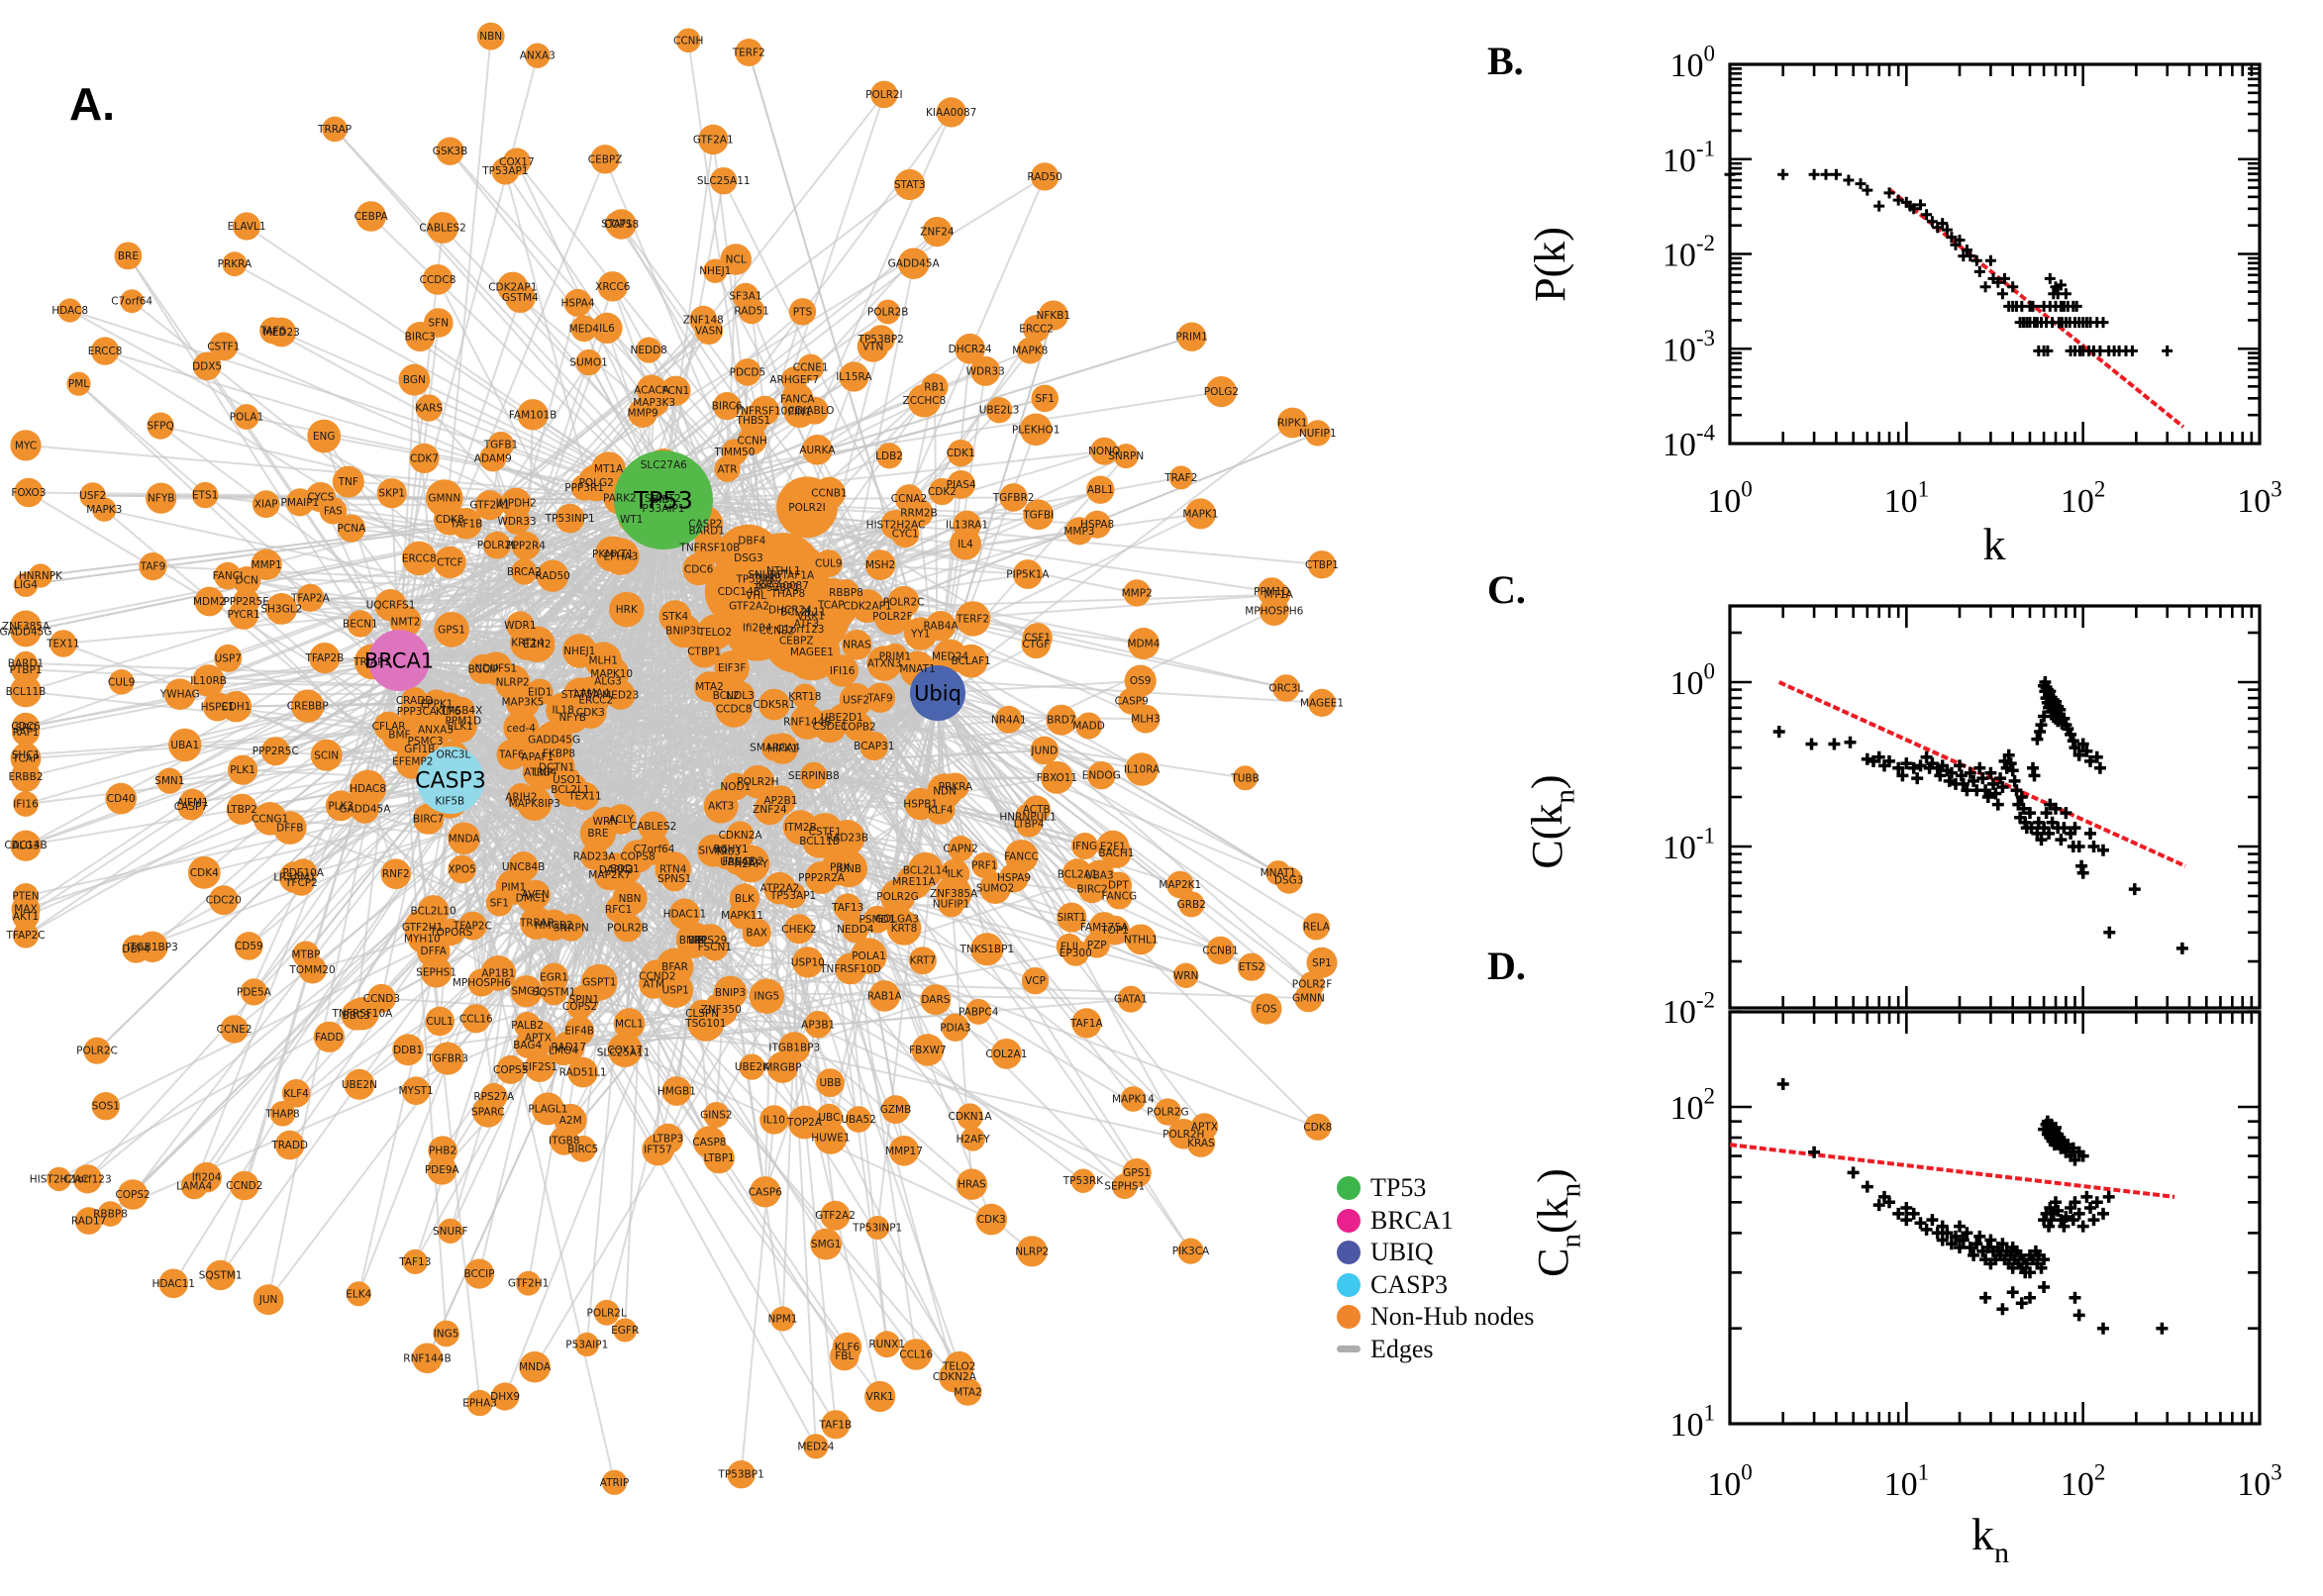 Image resolution: width=2323 pixels, height=1596 pixels. What do you see at coordinates (1274, 612) in the screenshot?
I see `node-label: MPHOSPH6` at bounding box center [1274, 612].